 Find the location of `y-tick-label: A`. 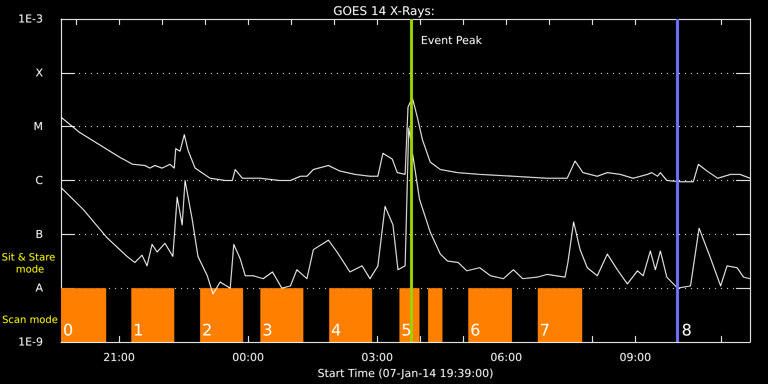

y-tick-label: A is located at coordinates (39, 288).